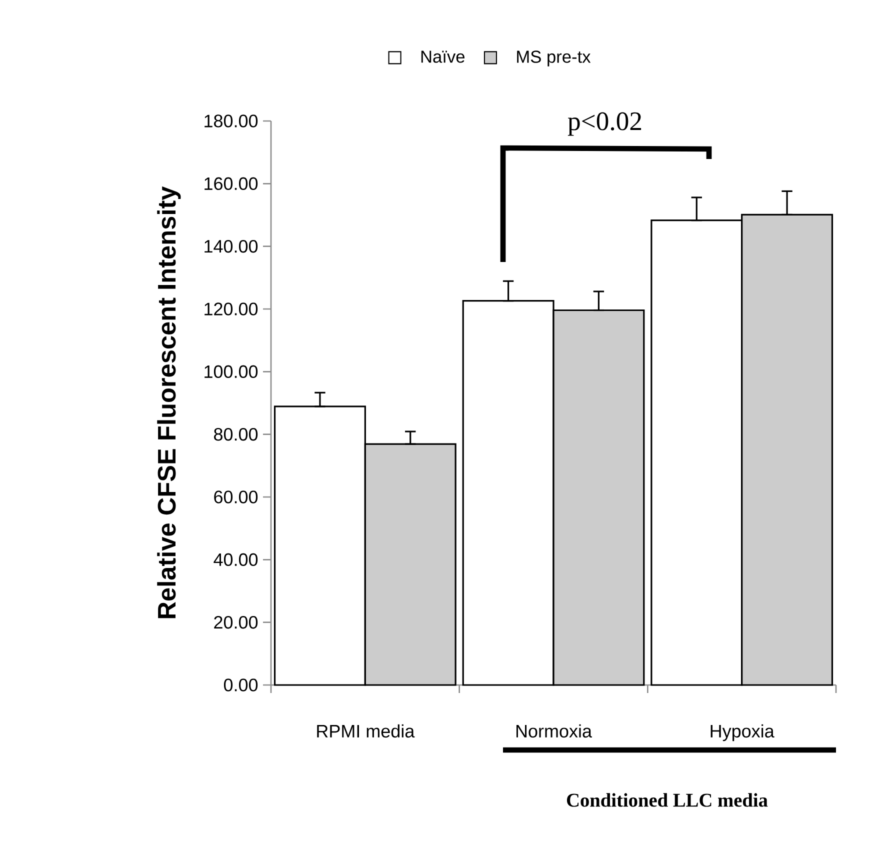 This screenshot has height=841, width=872. I want to click on x-tick-label: Hypoxia, so click(742, 733).